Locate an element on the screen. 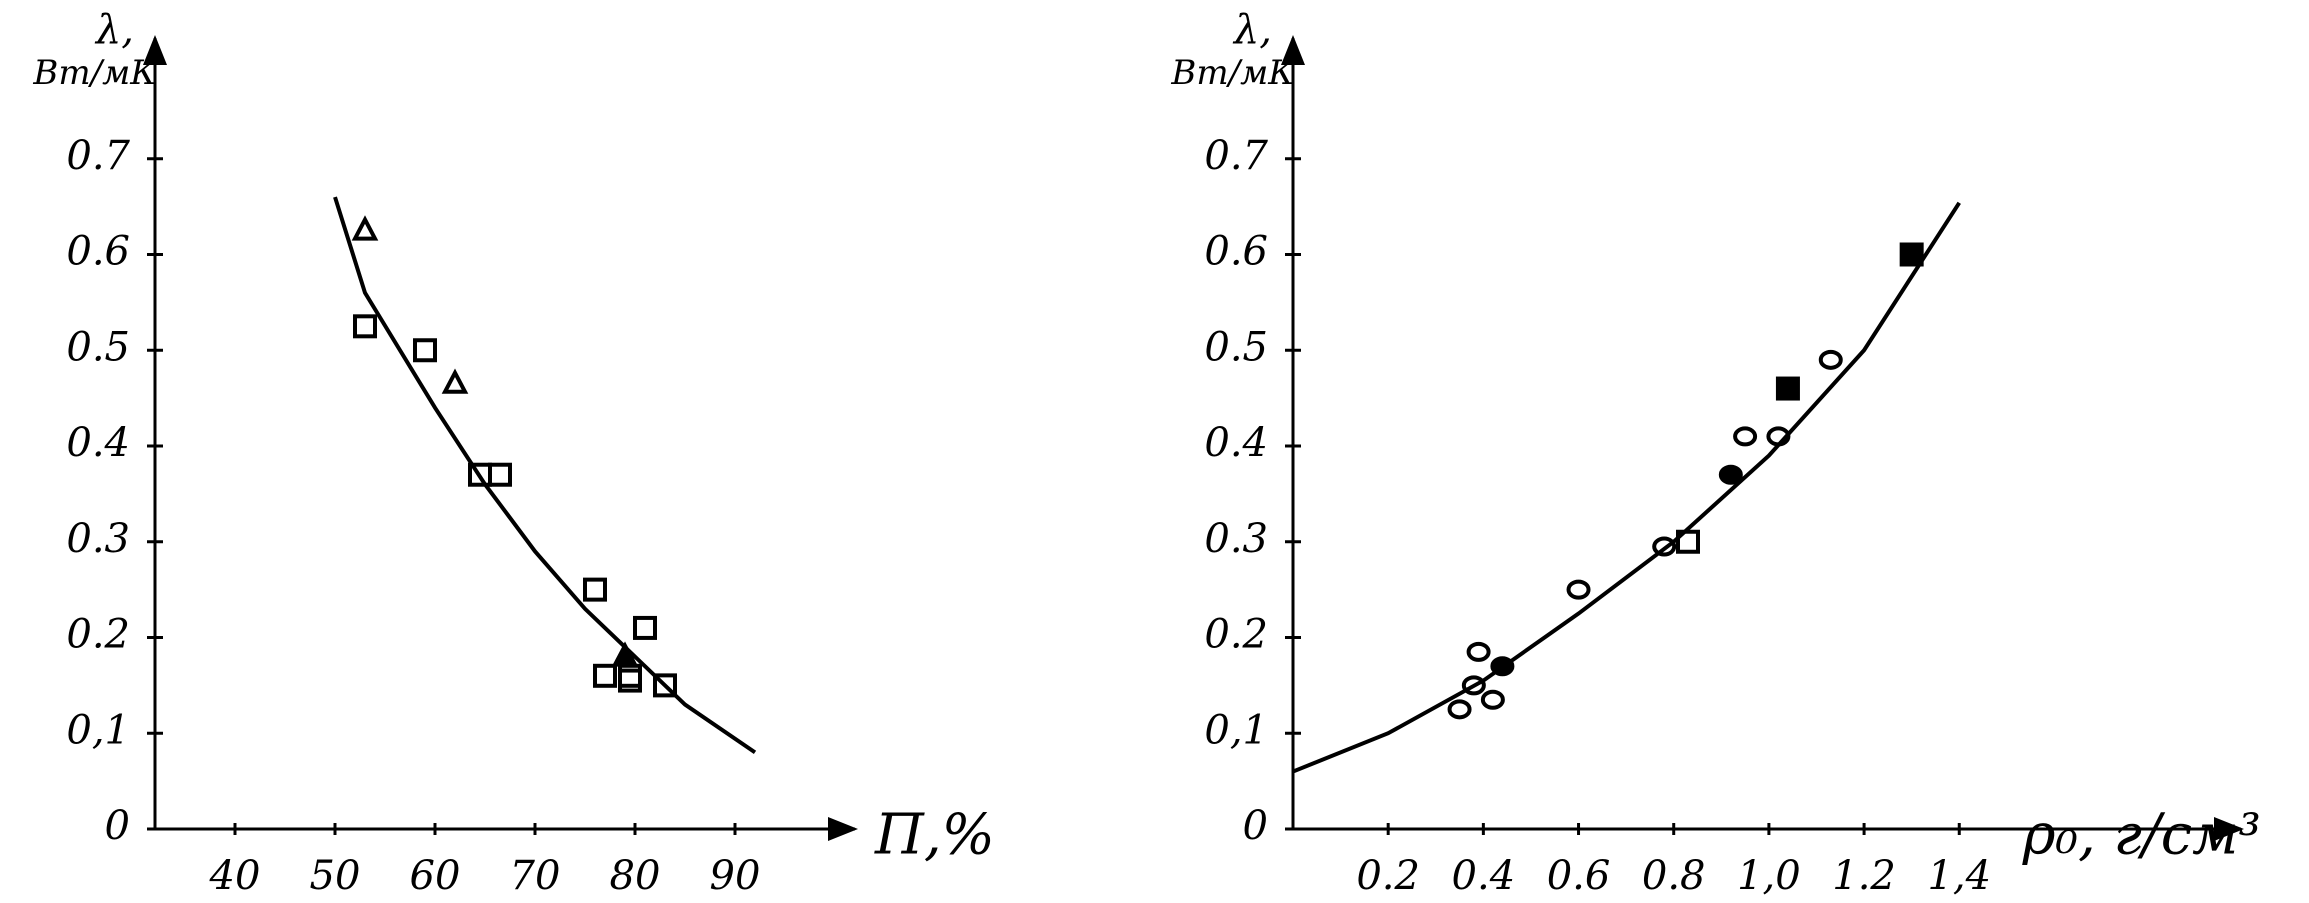 The height and width of the screenshot is (903, 2309). x-tick-label: 0.8 is located at coordinates (1674, 876).